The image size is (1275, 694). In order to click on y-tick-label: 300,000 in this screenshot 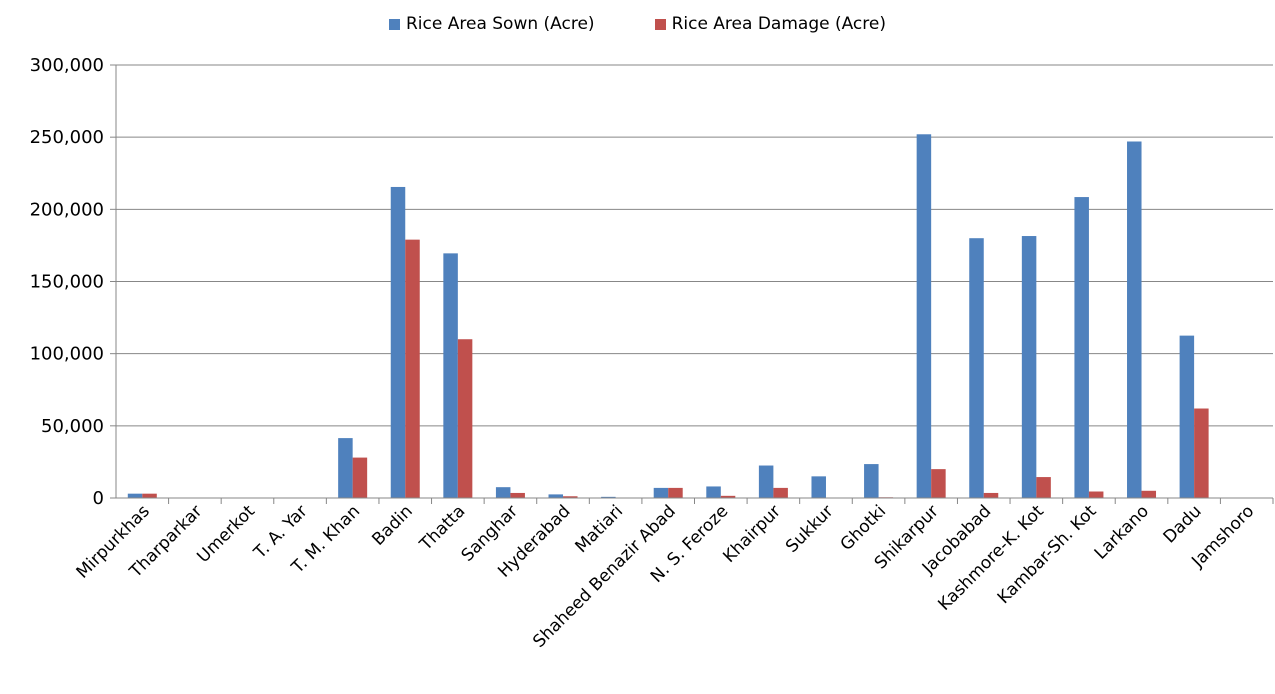, I will do `click(67, 65)`.